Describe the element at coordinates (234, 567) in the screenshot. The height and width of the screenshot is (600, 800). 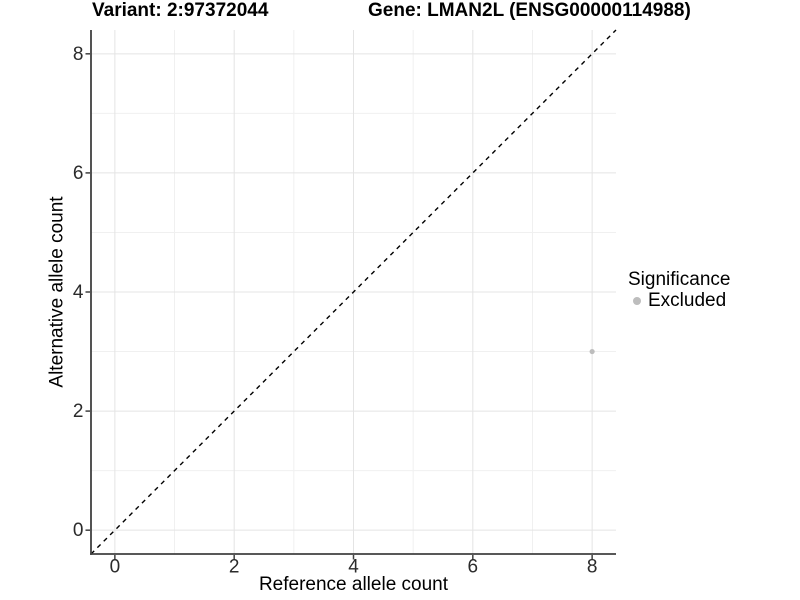
I see `x-tick-label: 2` at that location.